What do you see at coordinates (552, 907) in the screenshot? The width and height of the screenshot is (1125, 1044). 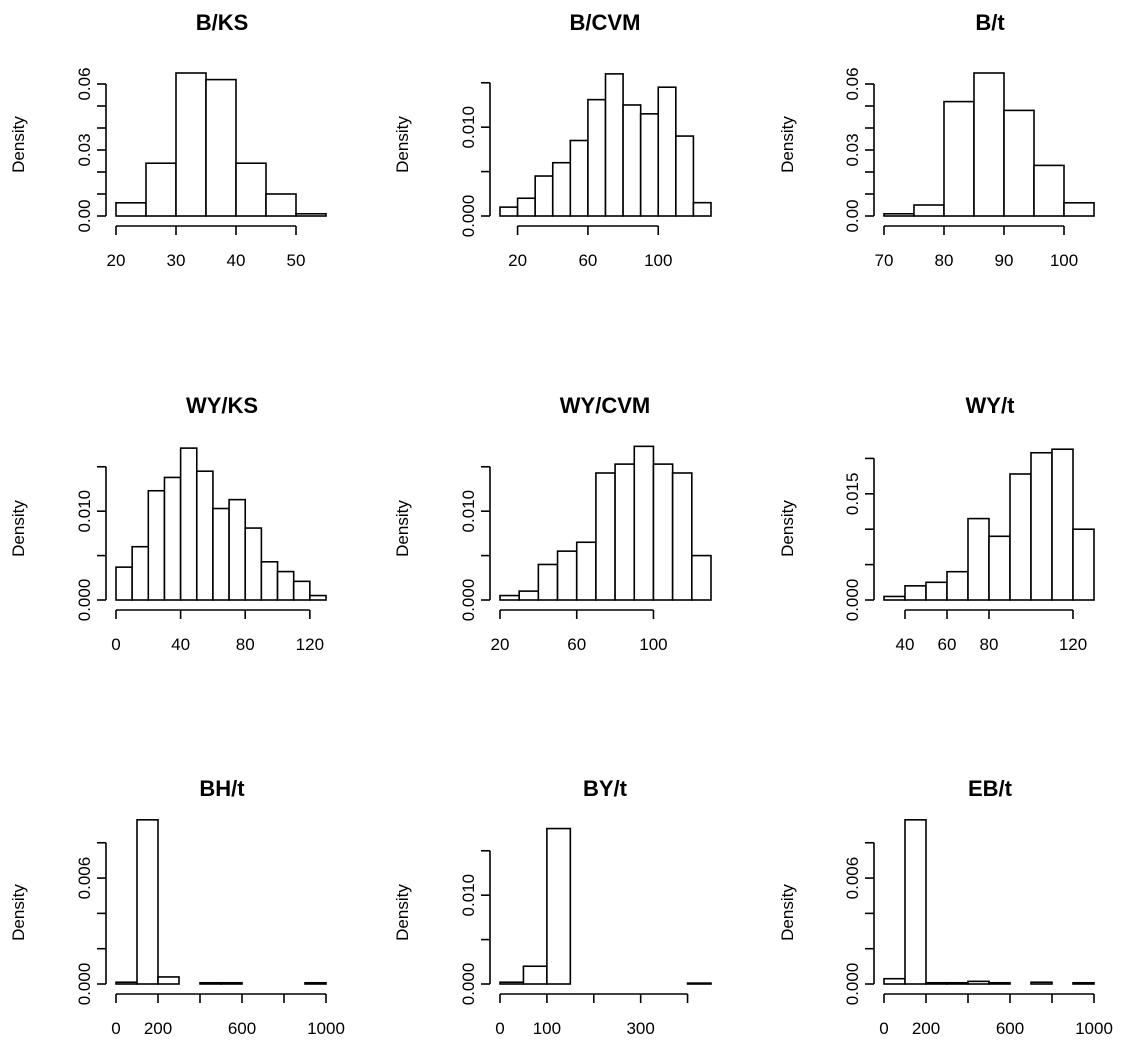 I see `histogram-panel: BY/t Density 0 100 300 0.000 0.010` at bounding box center [552, 907].